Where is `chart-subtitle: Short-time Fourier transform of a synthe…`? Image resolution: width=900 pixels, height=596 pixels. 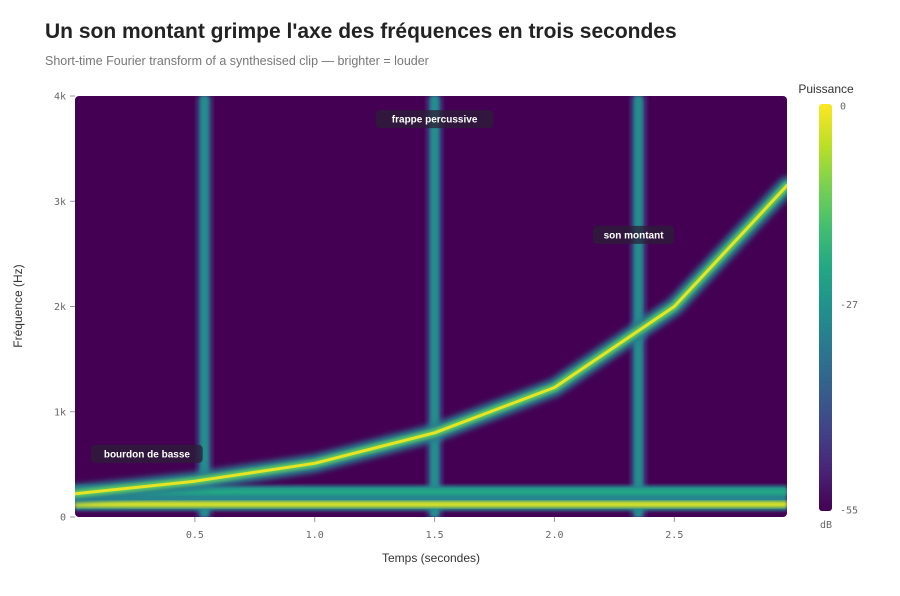 chart-subtitle: Short-time Fourier transform of a synthe… is located at coordinates (237, 61).